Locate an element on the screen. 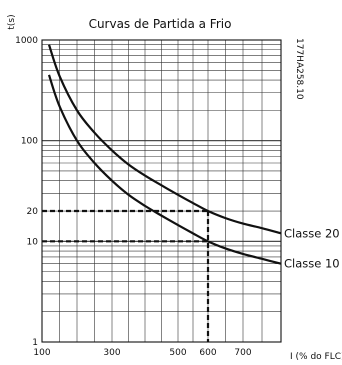  x-axis-label: I (% do FLC) is located at coordinates (316, 357).